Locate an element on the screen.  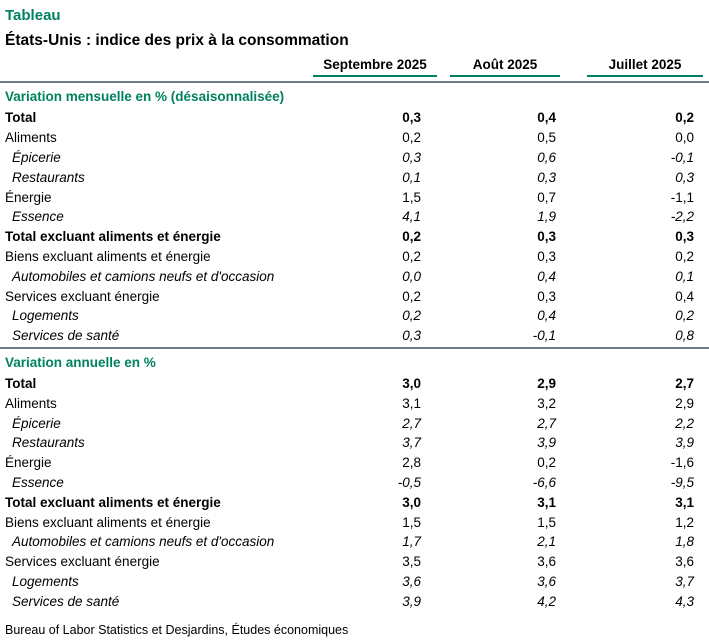
cell-value: 4,2 is located at coordinates (546, 601).